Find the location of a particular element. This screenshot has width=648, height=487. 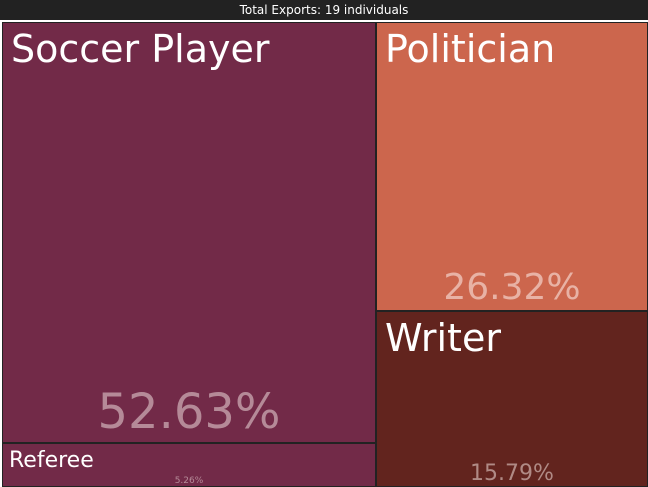

tile-percentage: 52.63% is located at coordinates (189, 412).